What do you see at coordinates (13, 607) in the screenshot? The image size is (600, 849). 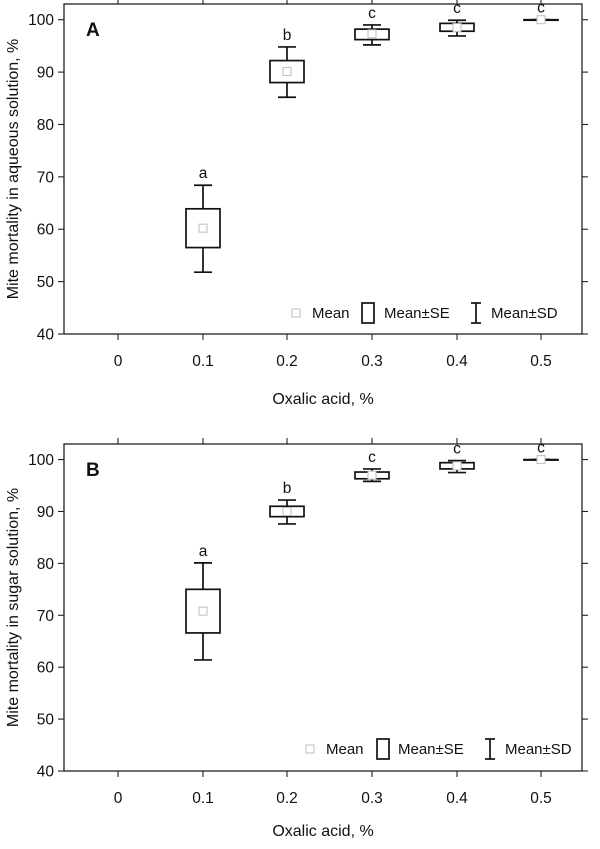 I see `y-axis-label: Mite mortality in sugar solution, %` at bounding box center [13, 607].